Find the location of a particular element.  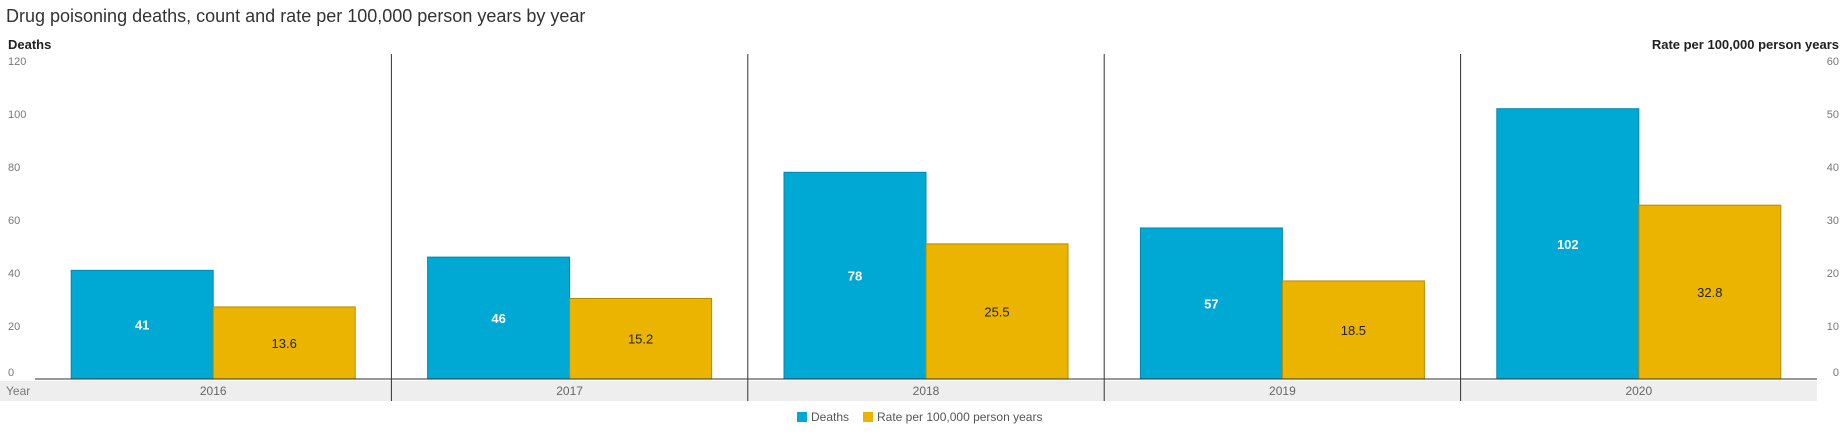

deaths-bar-label: 41 is located at coordinates (142, 325).